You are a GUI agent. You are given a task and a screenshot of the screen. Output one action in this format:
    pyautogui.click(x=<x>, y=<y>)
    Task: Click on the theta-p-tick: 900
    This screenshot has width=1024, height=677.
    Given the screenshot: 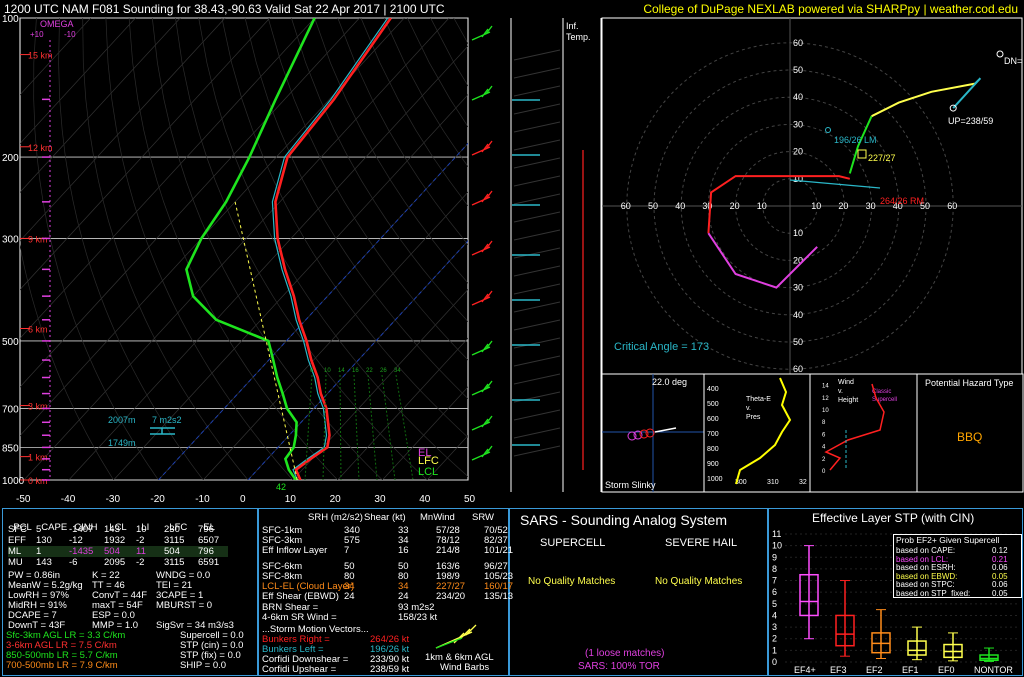 What is the action you would take?
    pyautogui.click(x=713, y=464)
    